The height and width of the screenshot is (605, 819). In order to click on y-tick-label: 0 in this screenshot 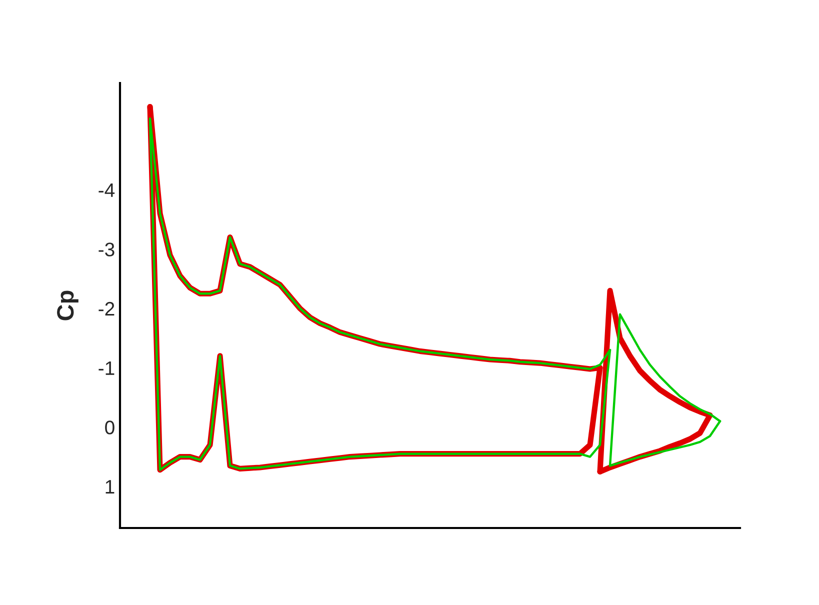, I will do `click(109, 427)`.